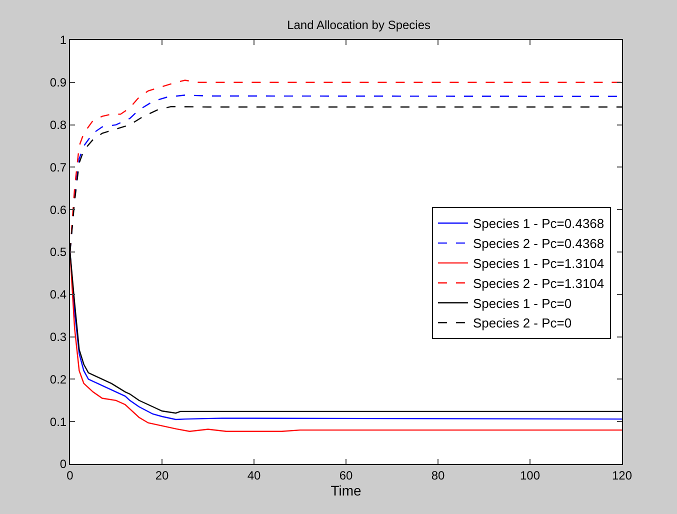 Image resolution: width=677 pixels, height=514 pixels. I want to click on legend-label: Species 2 - Pc=1.3104, so click(538, 283).